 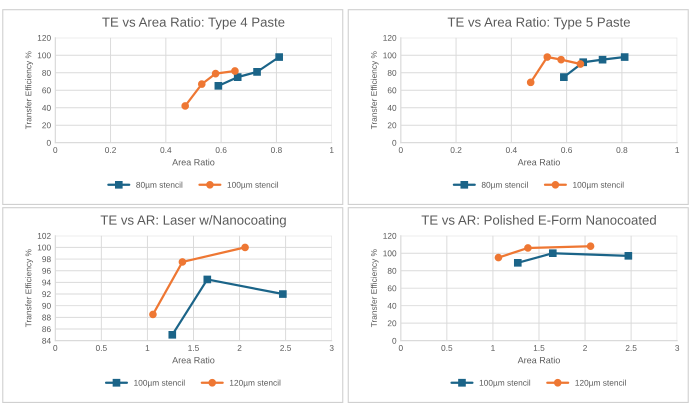 What do you see at coordinates (193, 221) in the screenshot?
I see `chart-title: TE vs AR: Laser w/Nanocoating` at bounding box center [193, 221].